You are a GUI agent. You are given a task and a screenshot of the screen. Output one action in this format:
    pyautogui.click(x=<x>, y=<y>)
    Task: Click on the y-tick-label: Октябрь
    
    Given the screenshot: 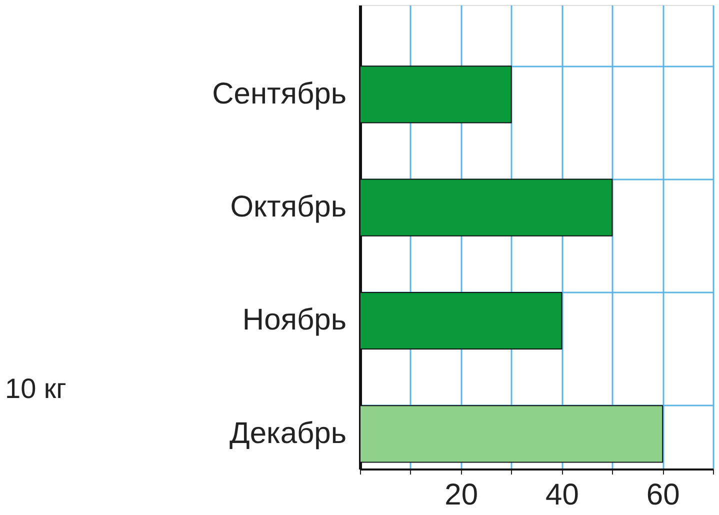 What is the action you would take?
    pyautogui.click(x=288, y=207)
    